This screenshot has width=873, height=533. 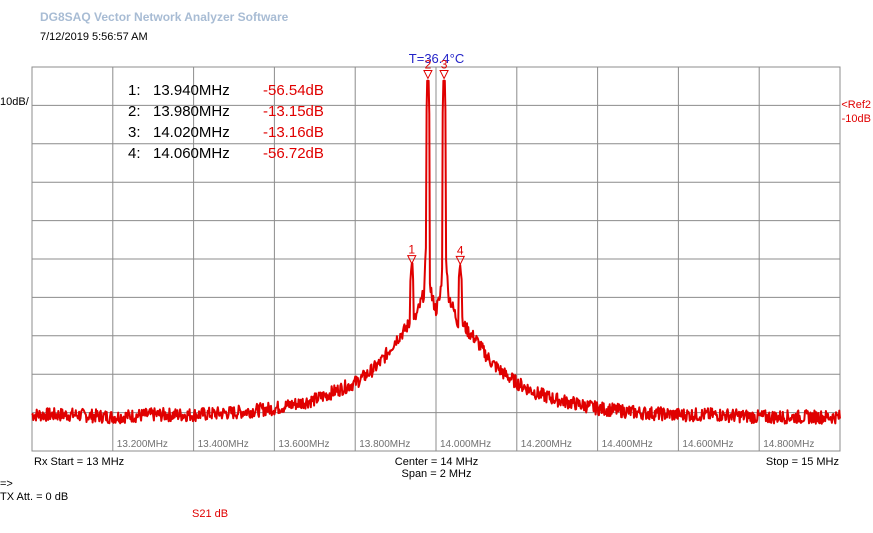 What do you see at coordinates (14, 102) in the screenshot?
I see `y-scale-label: 10dB/` at bounding box center [14, 102].